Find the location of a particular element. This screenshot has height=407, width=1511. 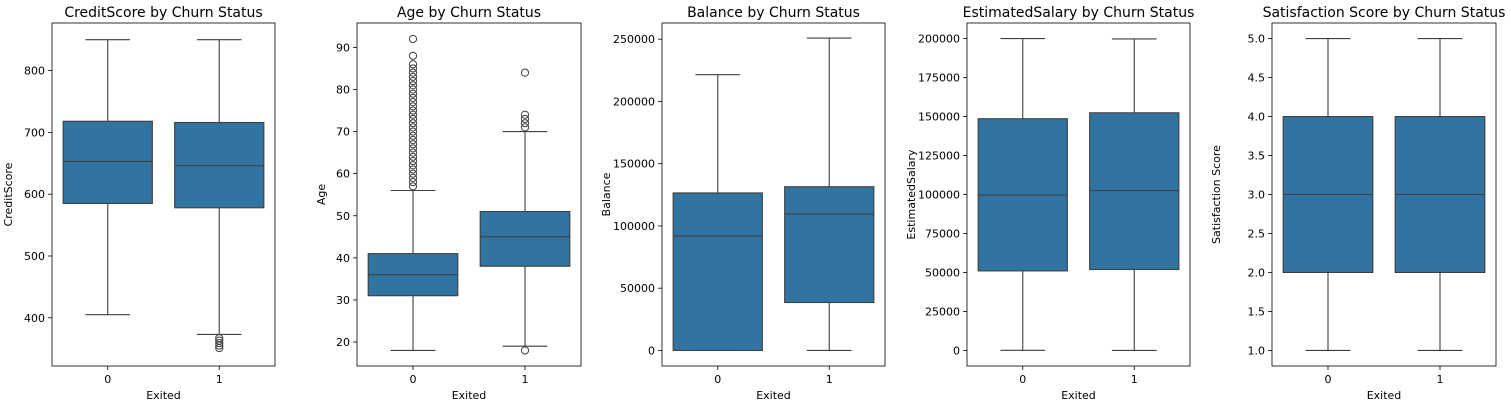

y-tick-label: 250000 is located at coordinates (634, 39).